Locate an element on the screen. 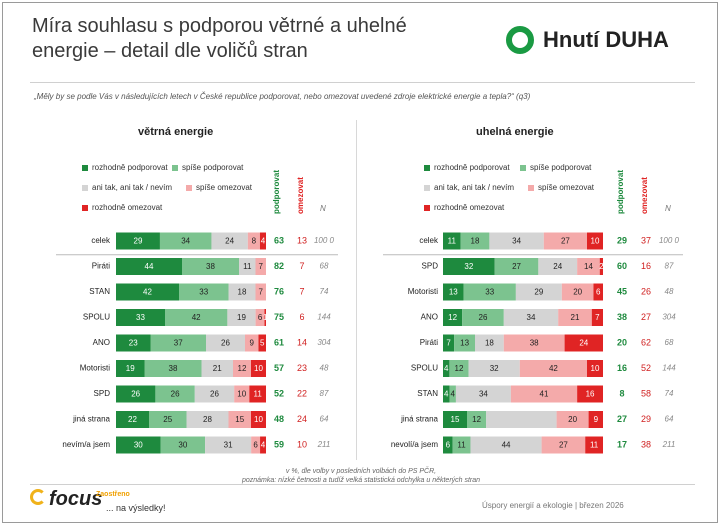 The width and height of the screenshot is (722, 527). data-label: 14 is located at coordinates (588, 266).